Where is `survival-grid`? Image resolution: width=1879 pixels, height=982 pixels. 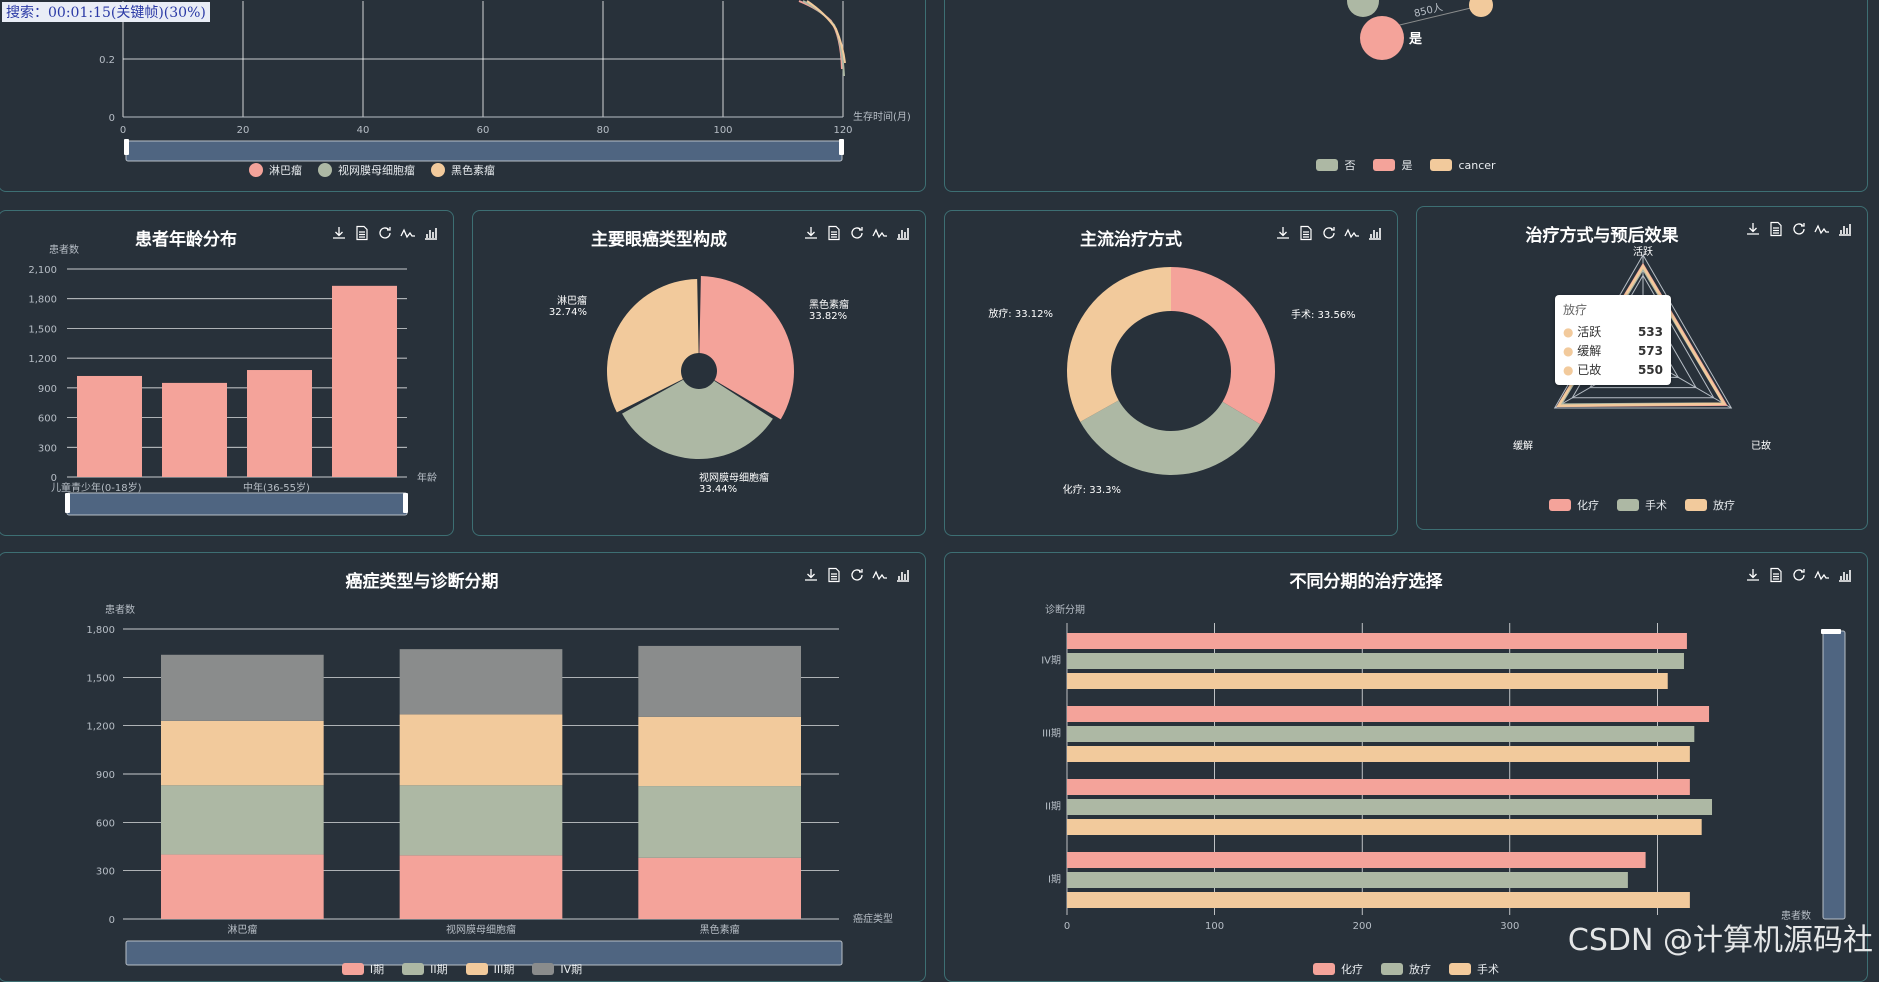 survival-grid is located at coordinates (483, 59).